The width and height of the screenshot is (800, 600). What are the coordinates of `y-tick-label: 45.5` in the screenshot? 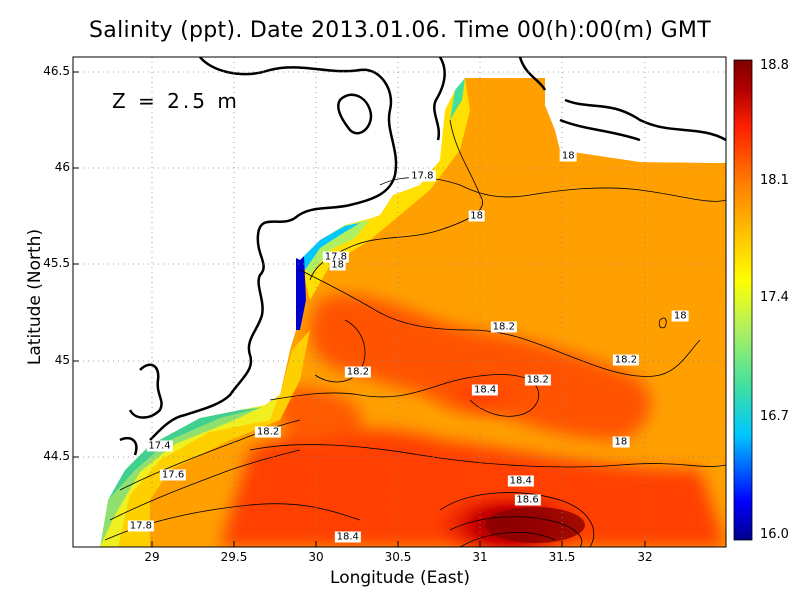 It's located at (56, 263).